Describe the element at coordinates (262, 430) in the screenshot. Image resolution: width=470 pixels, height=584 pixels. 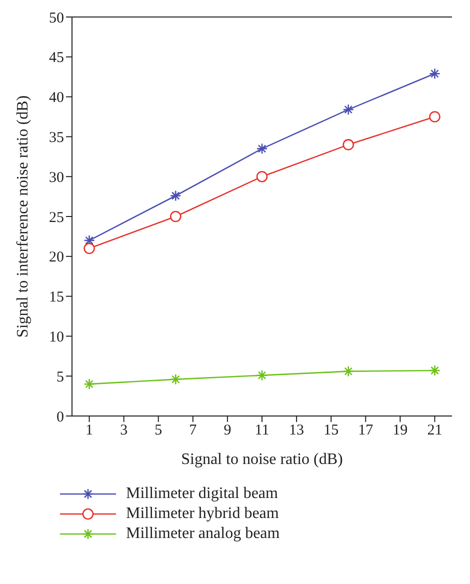
I see `x-tick-label: 11` at that location.